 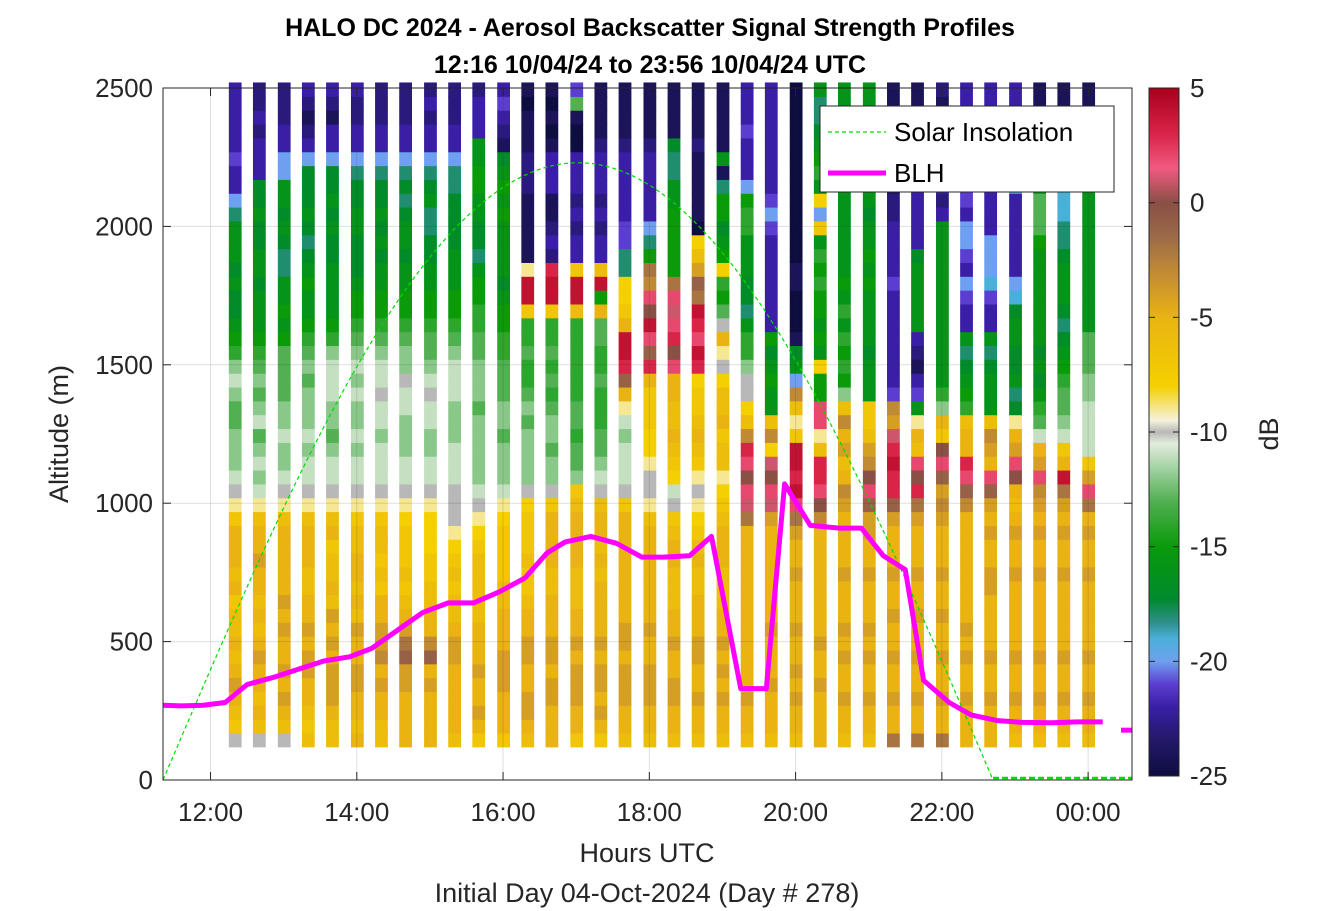 I want to click on colorbar-label: dB, so click(x=1269, y=433).